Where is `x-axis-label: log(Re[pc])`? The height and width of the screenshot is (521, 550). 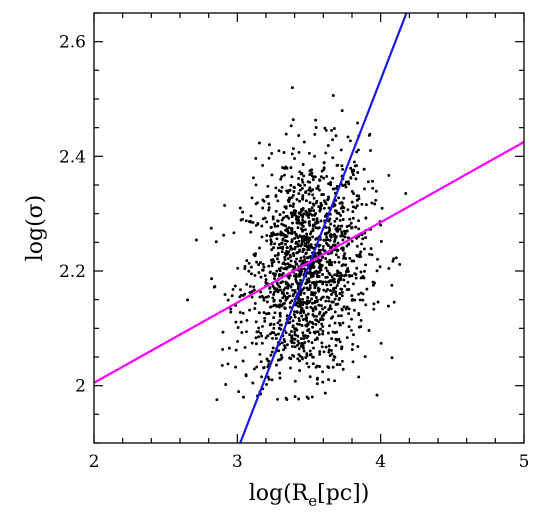
x-axis-label: log(Re[pc]) is located at coordinates (309, 495).